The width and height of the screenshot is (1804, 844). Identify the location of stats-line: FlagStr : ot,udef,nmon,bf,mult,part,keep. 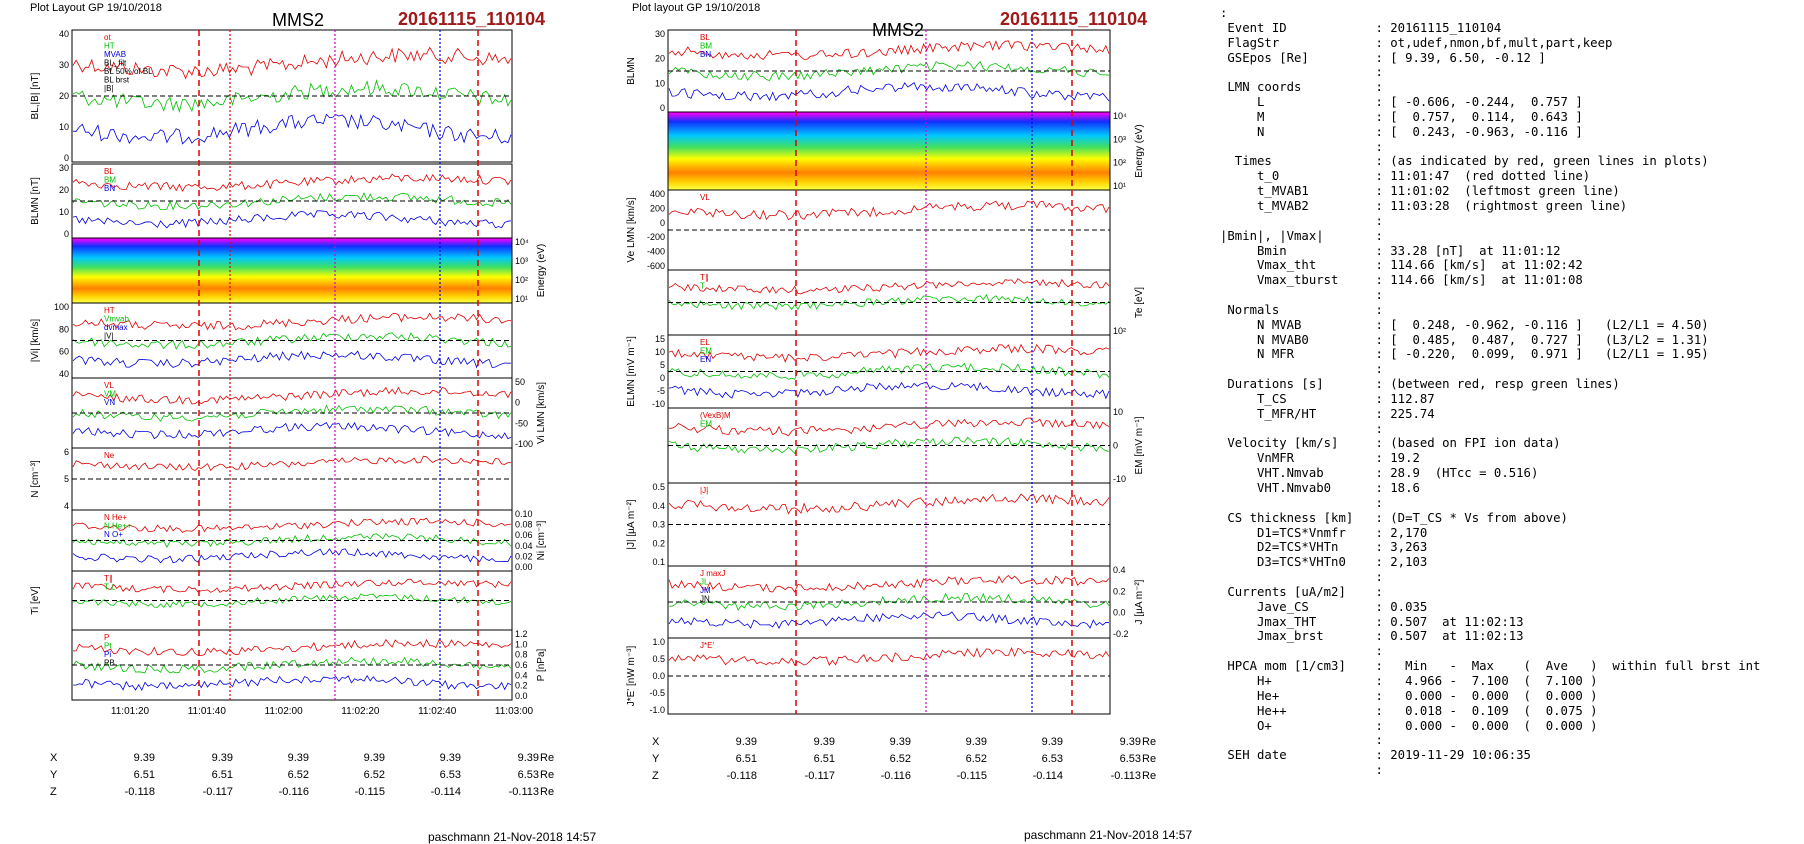
(1416, 42).